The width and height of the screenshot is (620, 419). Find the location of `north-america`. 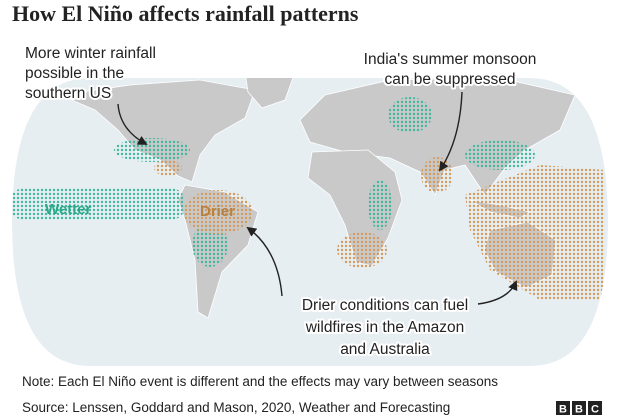

north-america is located at coordinates (157, 131).